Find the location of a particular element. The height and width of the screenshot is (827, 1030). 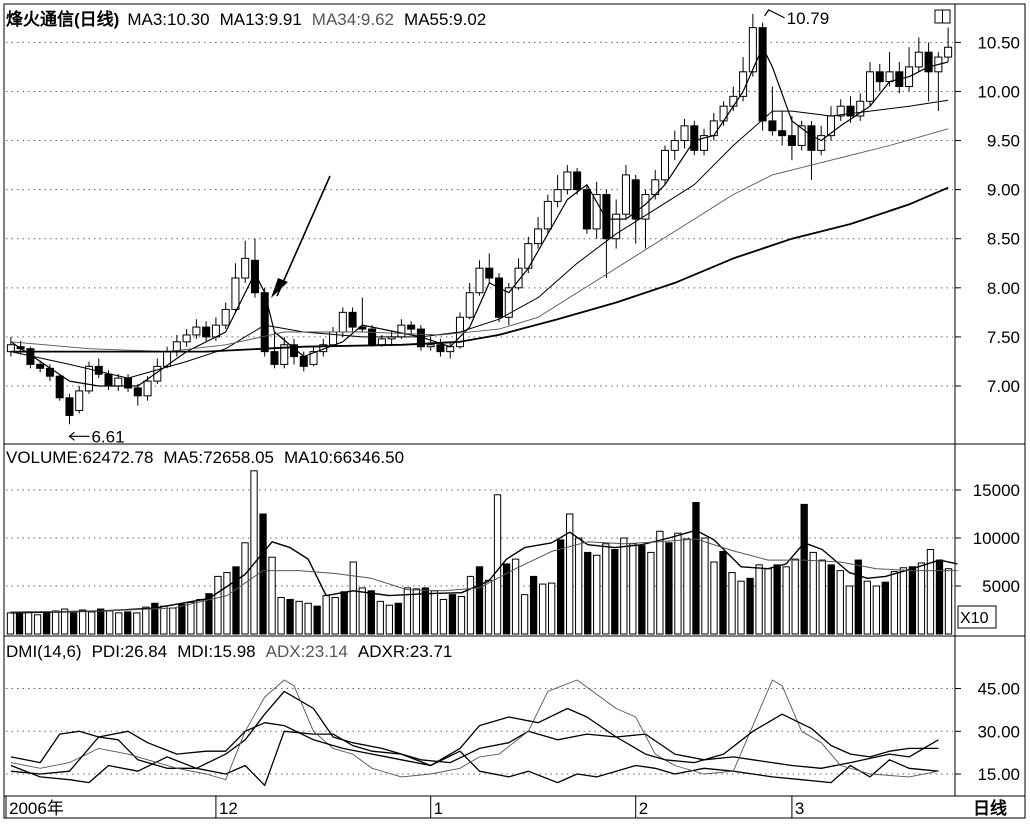

price-ma-header-label: MA55:9.02 is located at coordinates (445, 19).